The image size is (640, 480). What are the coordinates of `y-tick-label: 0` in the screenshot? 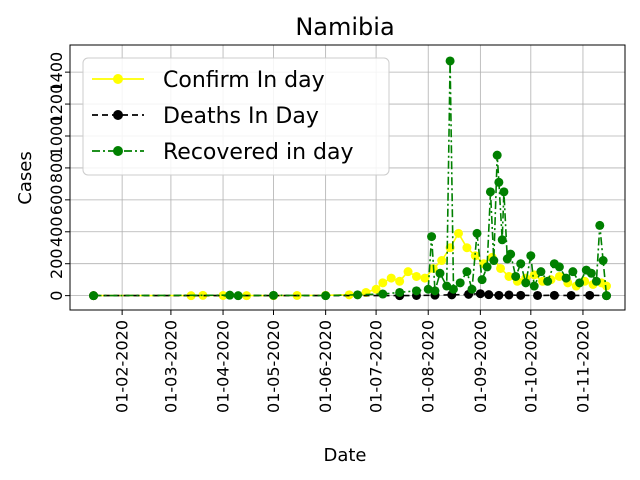 It's located at (56, 296).